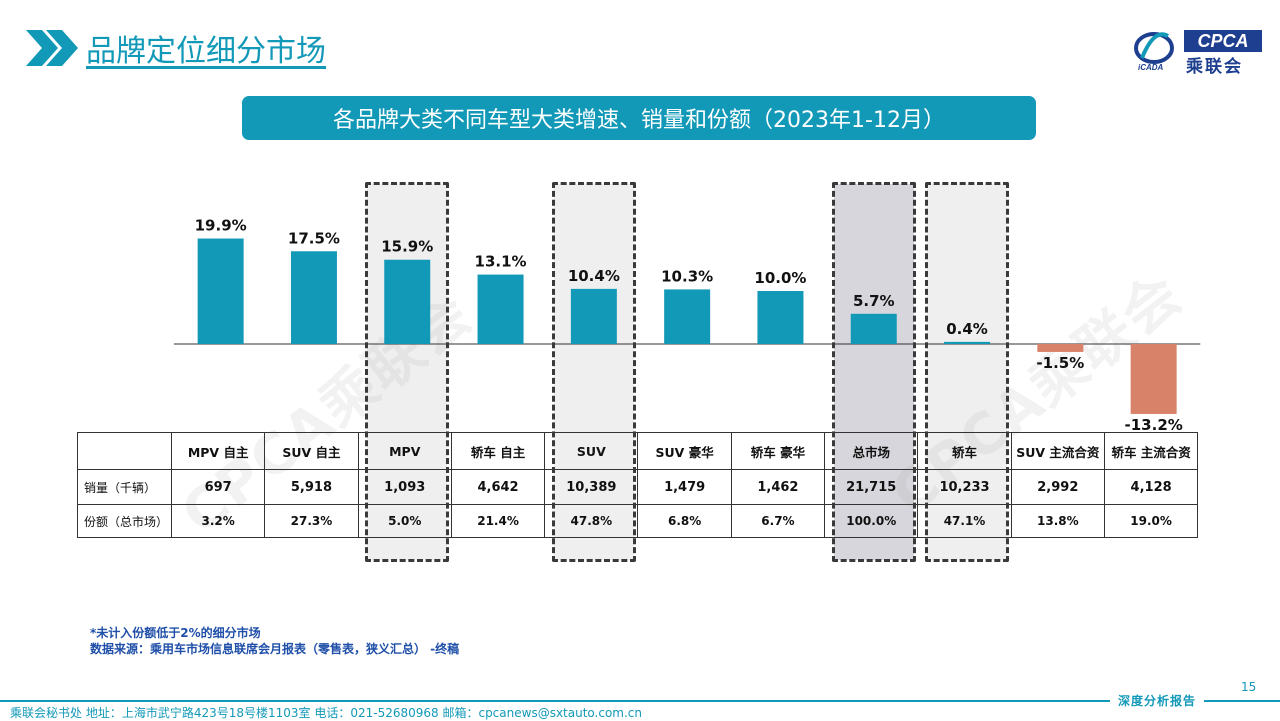 This screenshot has height=721, width=1280. What do you see at coordinates (591, 451) in the screenshot?
I see `category-header: SUV` at bounding box center [591, 451].